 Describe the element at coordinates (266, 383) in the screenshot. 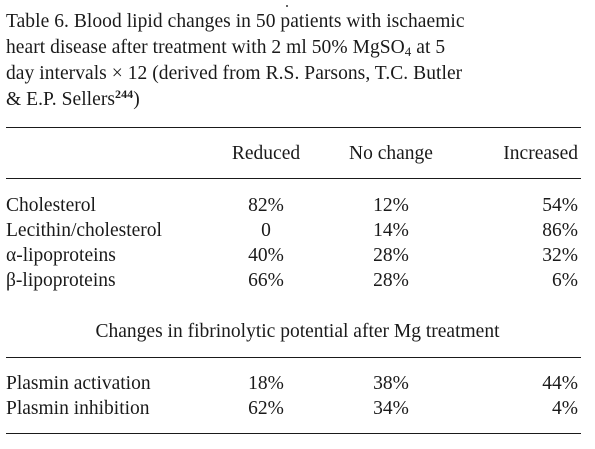

I see `cell-activation-reduced: 18%` at that location.